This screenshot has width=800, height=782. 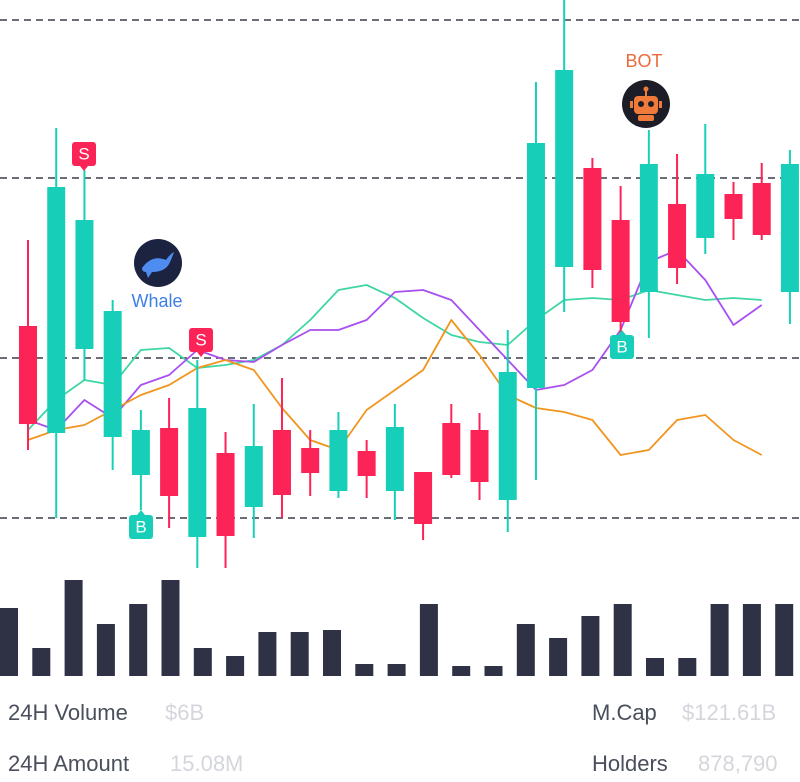 I want to click on stat-value: $121.61B, so click(x=729, y=712).